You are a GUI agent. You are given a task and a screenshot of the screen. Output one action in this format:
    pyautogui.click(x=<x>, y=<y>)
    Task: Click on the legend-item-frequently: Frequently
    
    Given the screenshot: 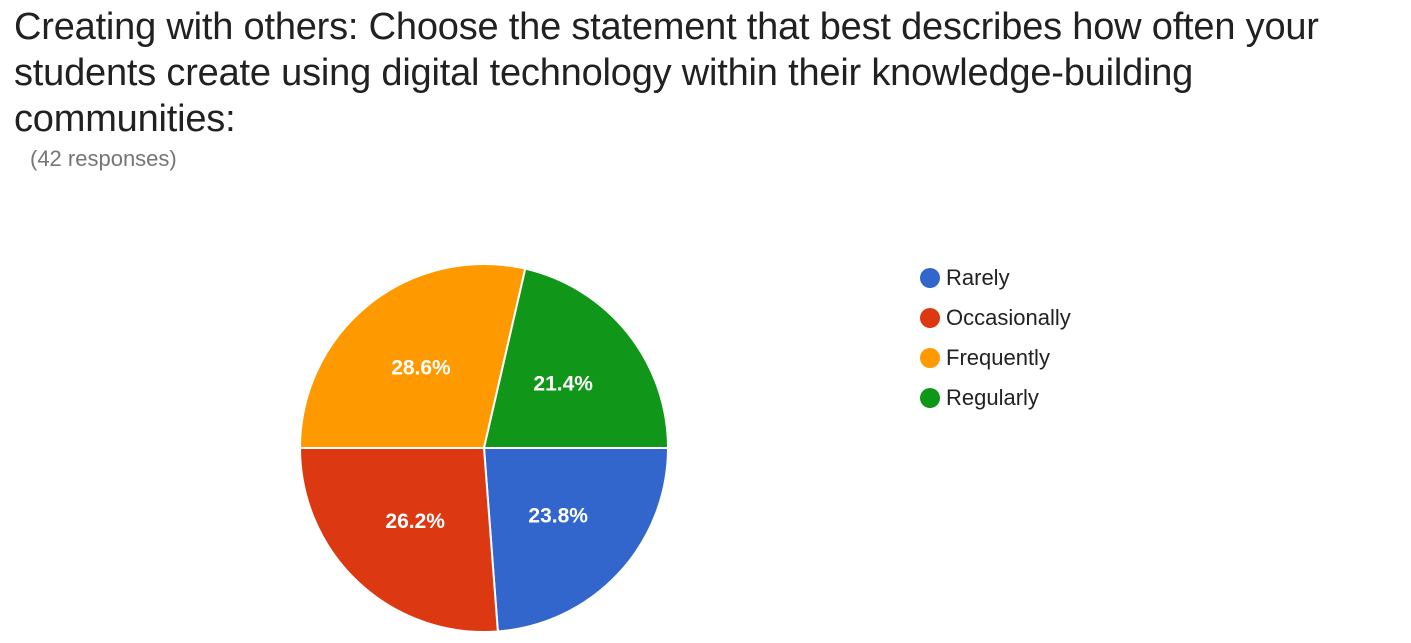 What is the action you would take?
    pyautogui.click(x=995, y=358)
    